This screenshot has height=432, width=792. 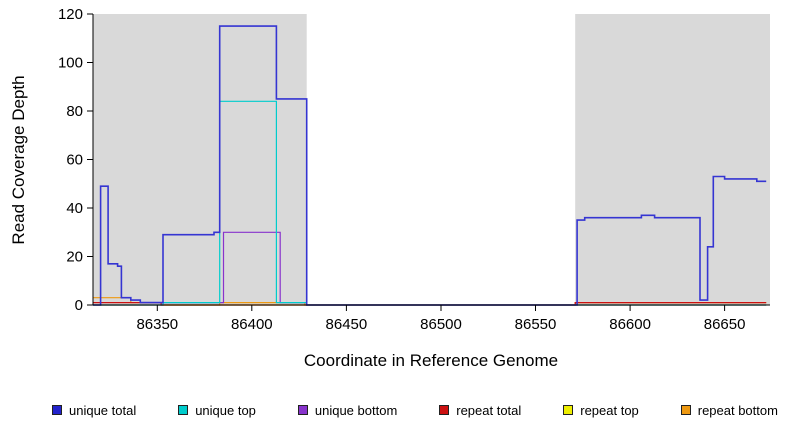 I want to click on legend-item-repeat-total: repeat total, so click(x=480, y=410).